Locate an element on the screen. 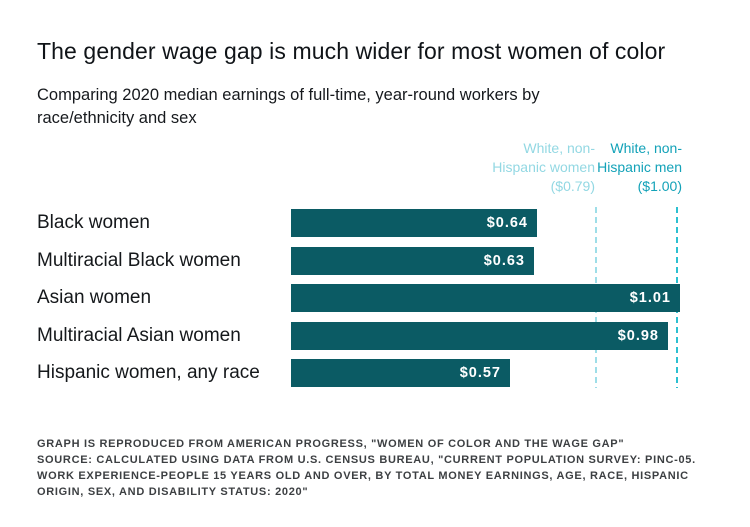 The width and height of the screenshot is (750, 527). category-label-black-women: Black women is located at coordinates (93, 222).